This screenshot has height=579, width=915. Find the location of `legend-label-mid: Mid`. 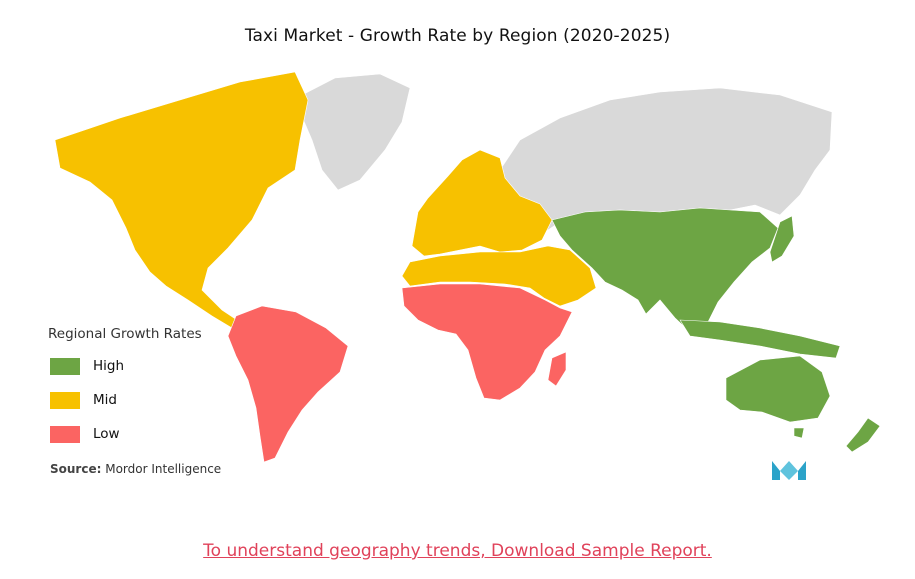

legend-label-mid: Mid is located at coordinates (105, 400).